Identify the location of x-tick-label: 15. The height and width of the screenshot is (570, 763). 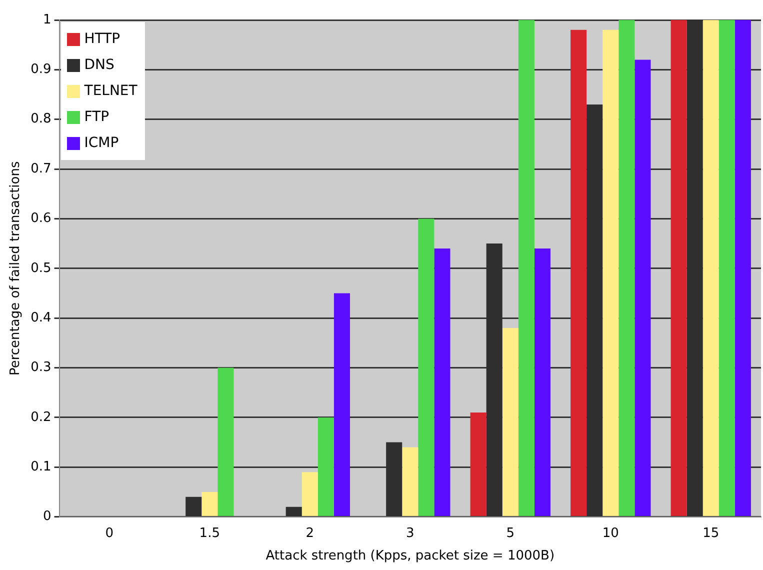
(711, 533).